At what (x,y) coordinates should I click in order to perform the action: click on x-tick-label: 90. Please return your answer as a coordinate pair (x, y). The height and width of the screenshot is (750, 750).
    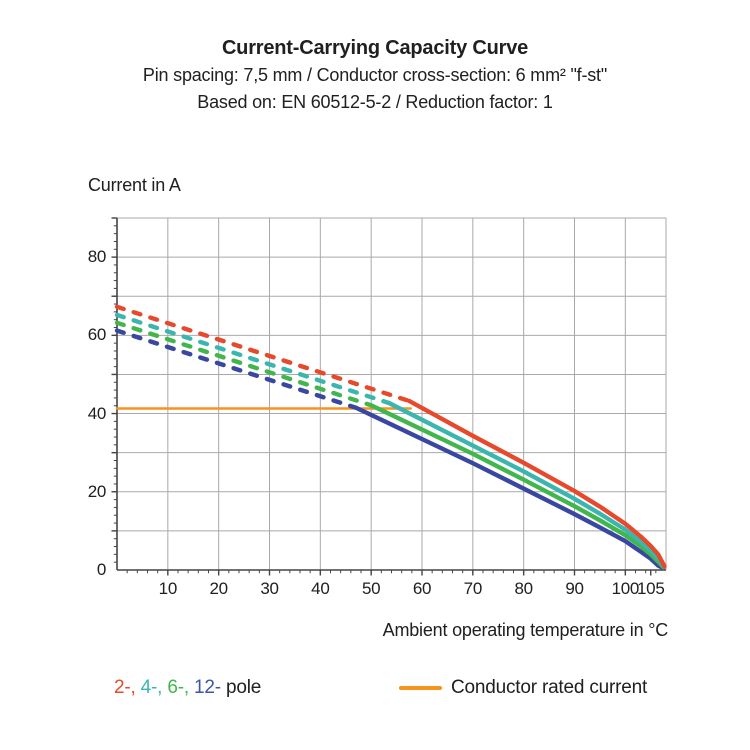
    Looking at the image, I should click on (574, 588).